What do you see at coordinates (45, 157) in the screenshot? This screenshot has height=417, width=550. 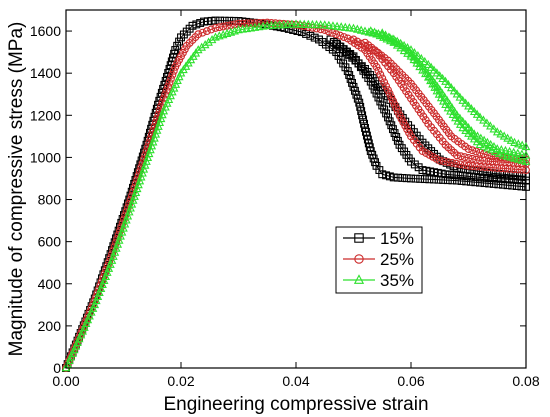 I see `y-tick-label: 1000` at bounding box center [45, 157].